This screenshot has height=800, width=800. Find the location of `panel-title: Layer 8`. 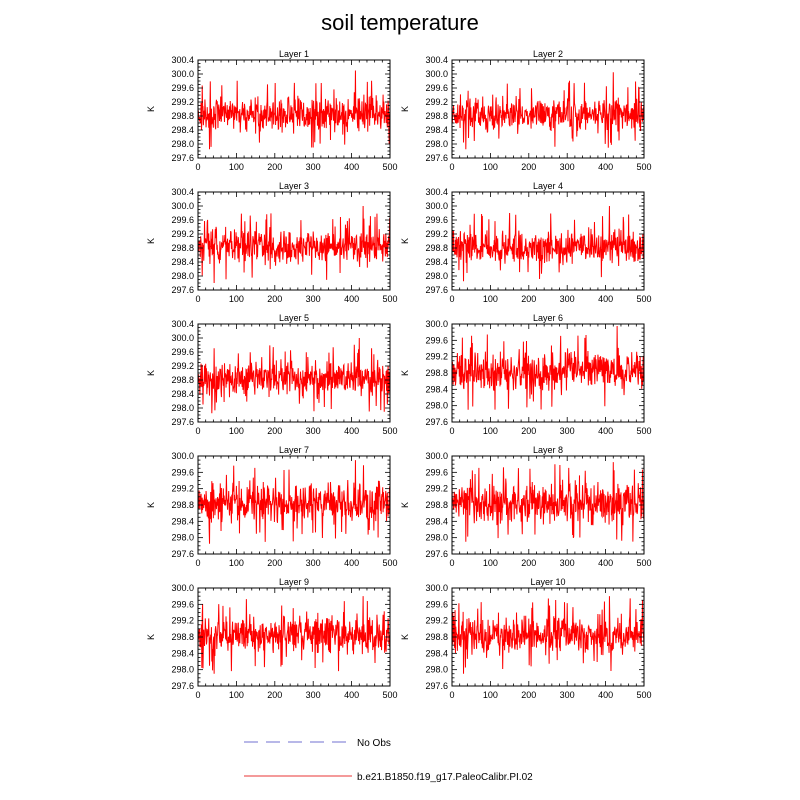

panel-title: Layer 8 is located at coordinates (548, 450).